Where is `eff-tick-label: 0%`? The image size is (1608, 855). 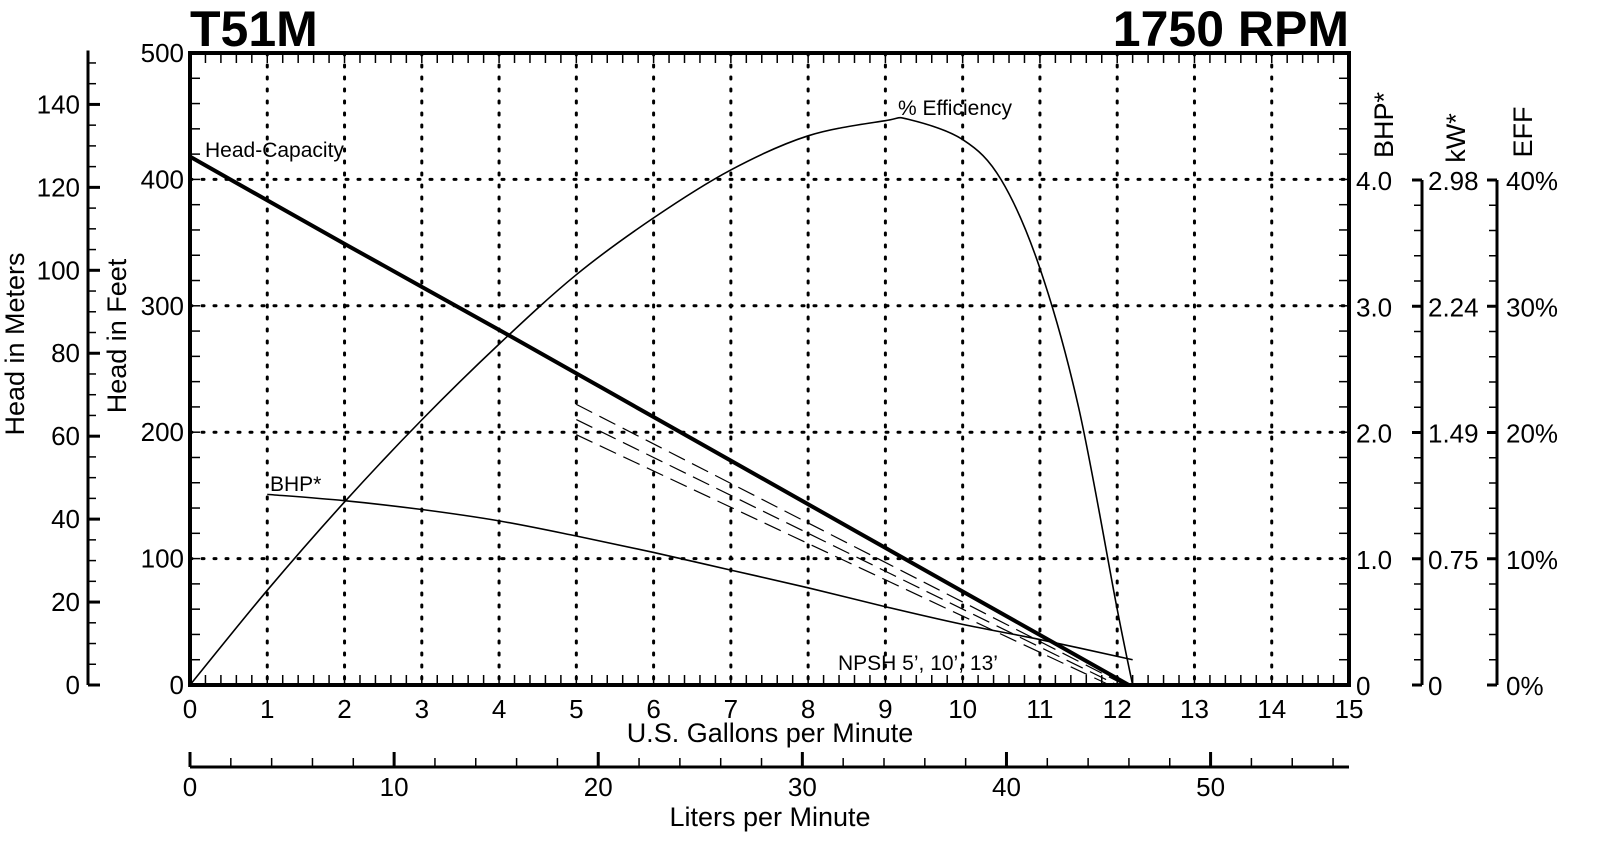 eff-tick-label: 0% is located at coordinates (1525, 686).